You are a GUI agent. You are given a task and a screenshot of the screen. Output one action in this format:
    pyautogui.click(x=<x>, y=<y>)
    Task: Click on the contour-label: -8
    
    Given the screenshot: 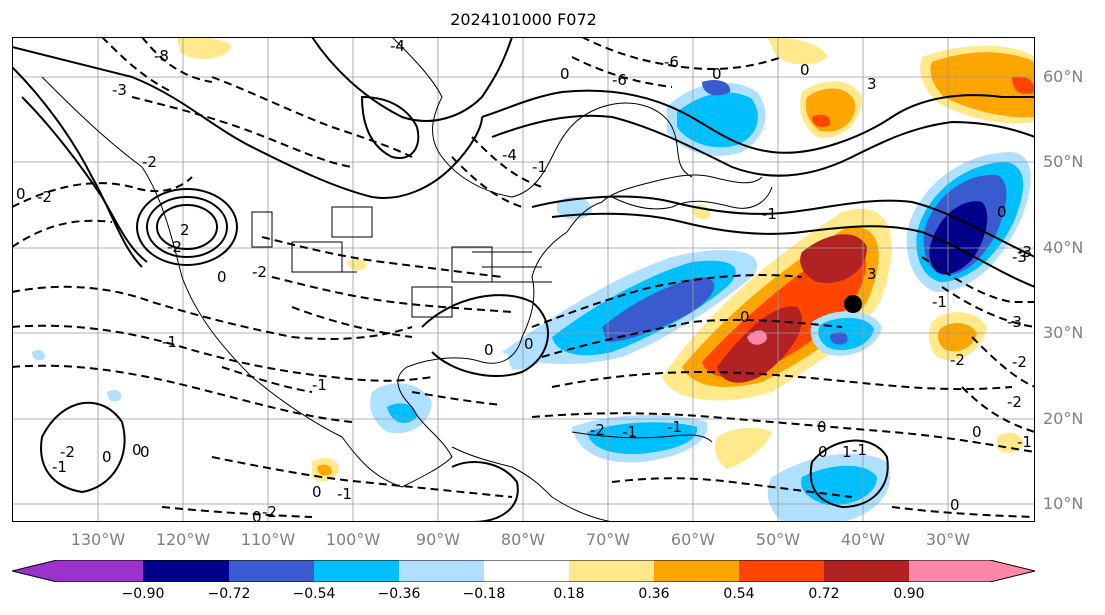 What is the action you would take?
    pyautogui.click(x=161, y=56)
    